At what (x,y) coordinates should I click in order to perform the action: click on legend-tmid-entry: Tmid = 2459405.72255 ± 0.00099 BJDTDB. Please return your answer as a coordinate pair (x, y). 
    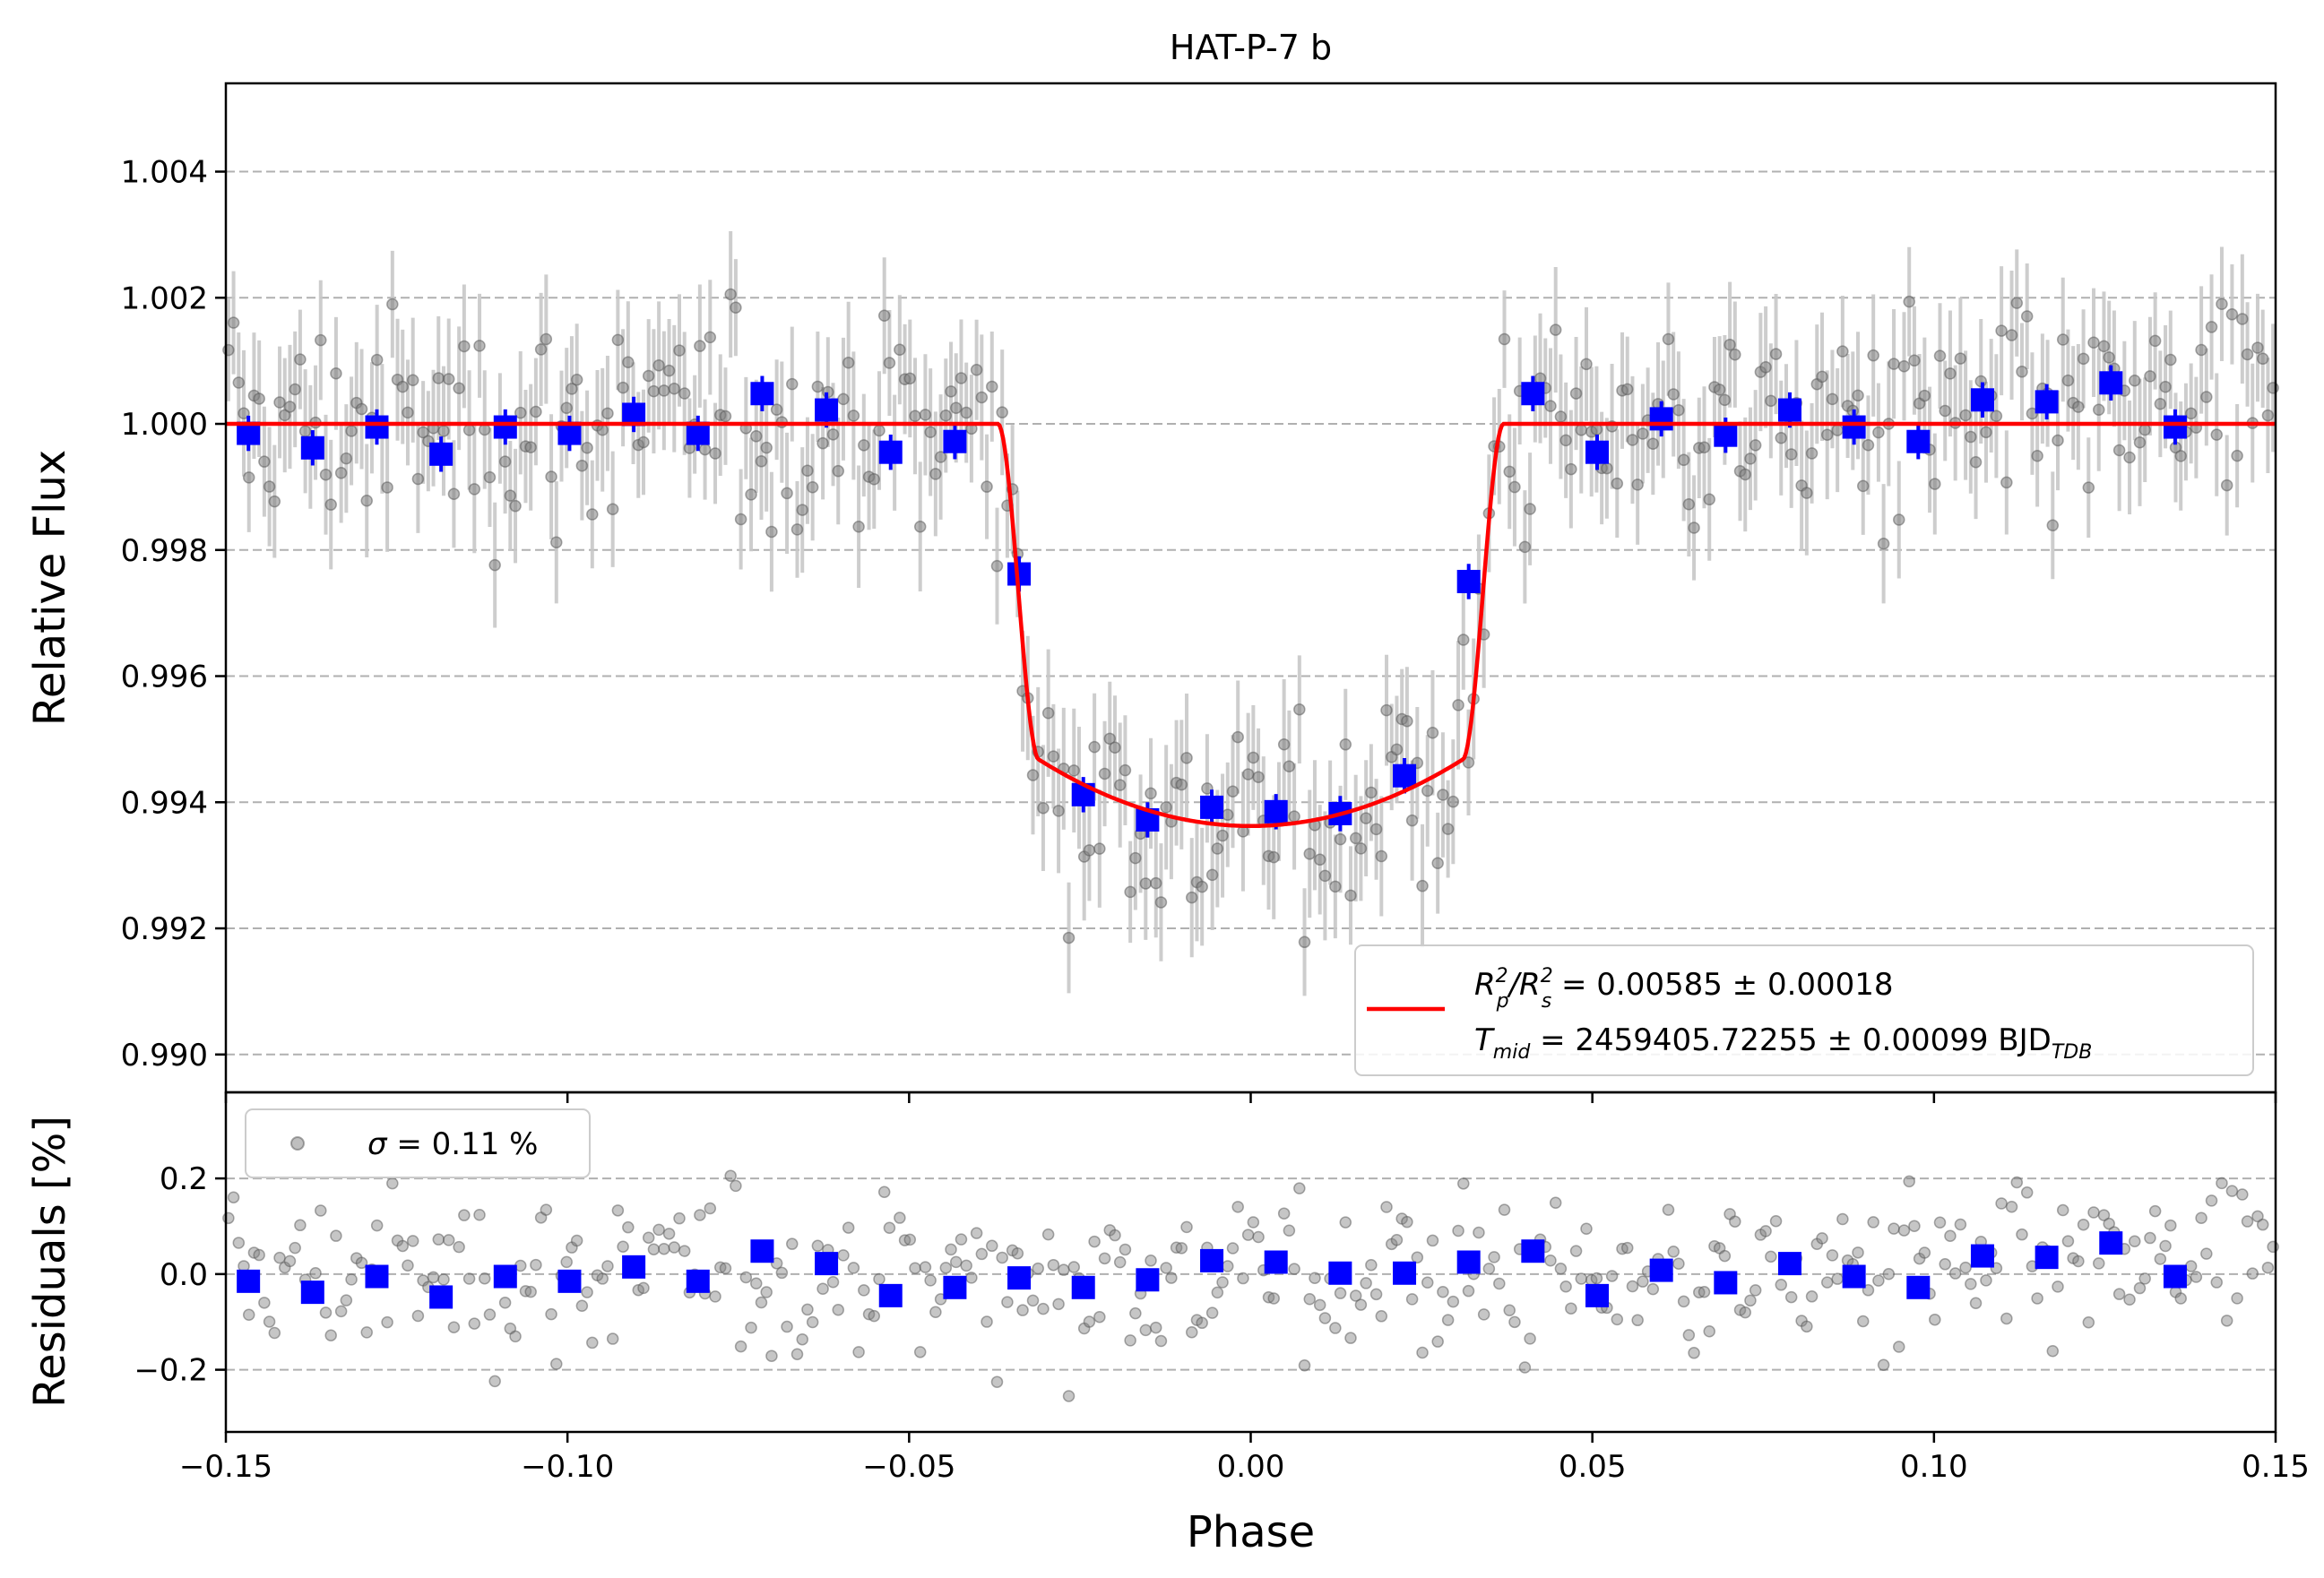
    Looking at the image, I should click on (1783, 1043).